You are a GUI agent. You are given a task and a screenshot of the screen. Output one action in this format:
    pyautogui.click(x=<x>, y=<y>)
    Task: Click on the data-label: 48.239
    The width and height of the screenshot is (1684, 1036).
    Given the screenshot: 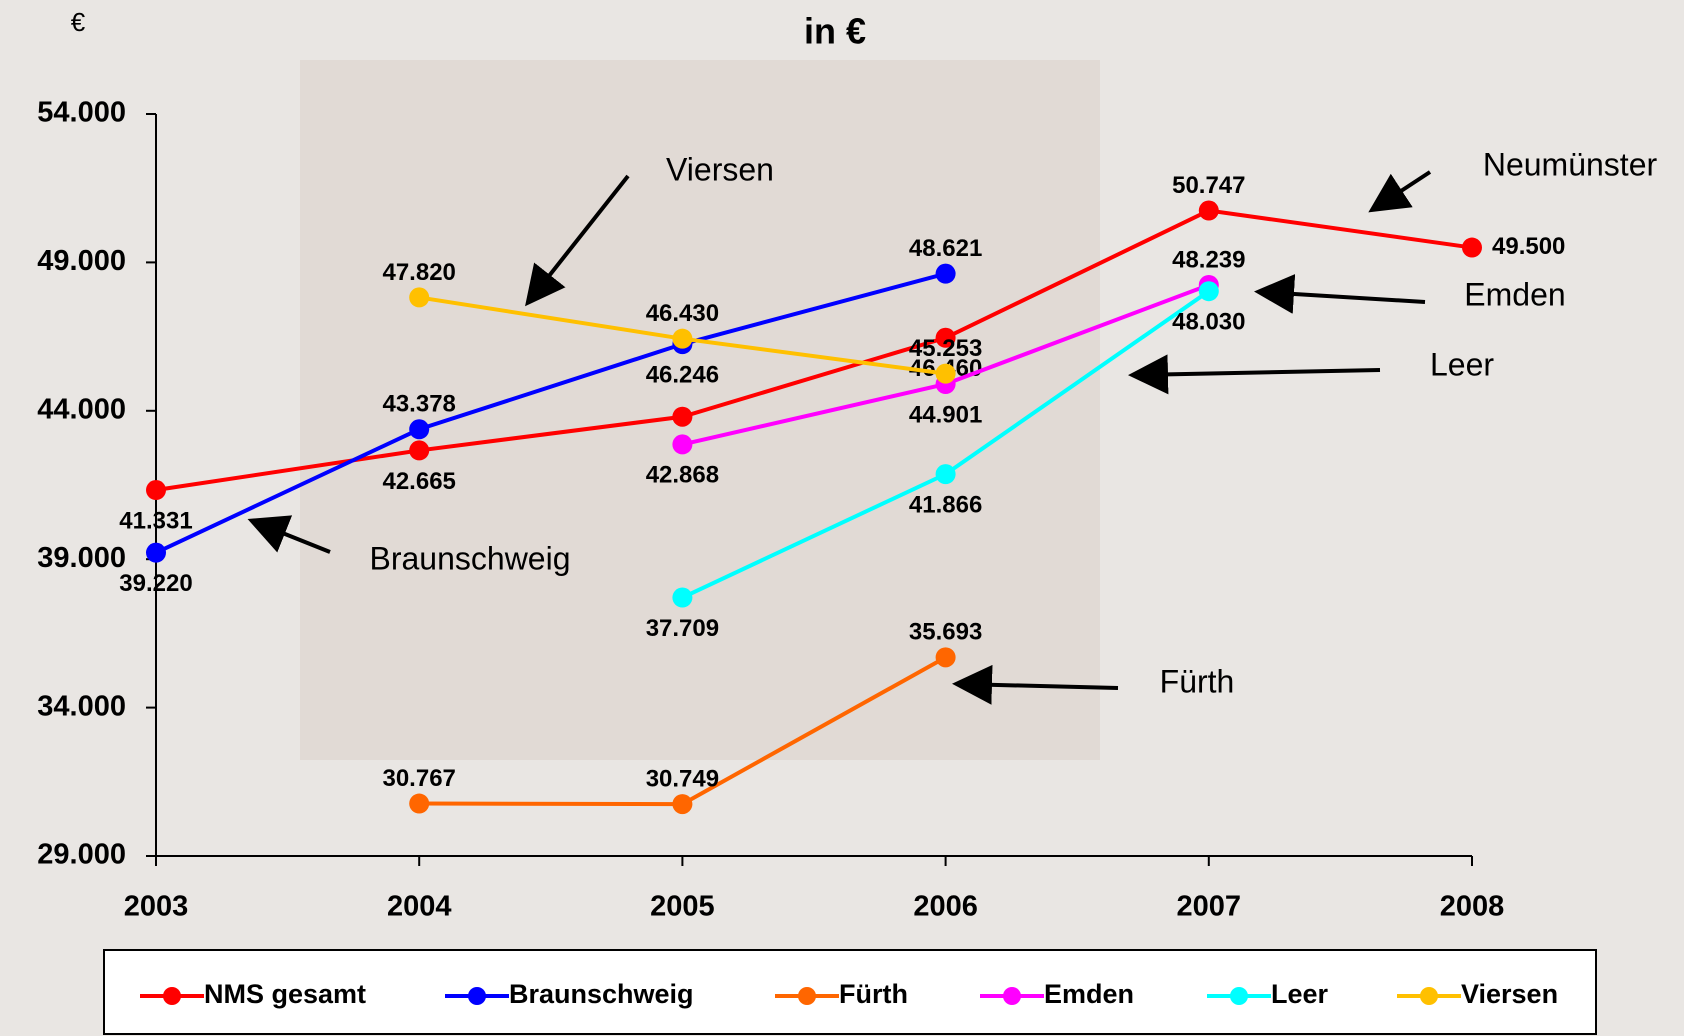 What is the action you would take?
    pyautogui.click(x=1208, y=259)
    